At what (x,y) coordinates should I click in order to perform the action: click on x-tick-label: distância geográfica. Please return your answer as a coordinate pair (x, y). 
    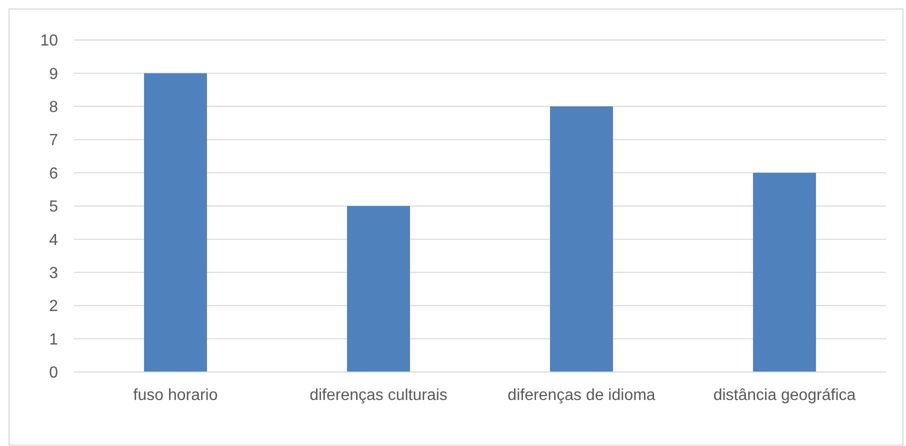
    Looking at the image, I should click on (784, 395).